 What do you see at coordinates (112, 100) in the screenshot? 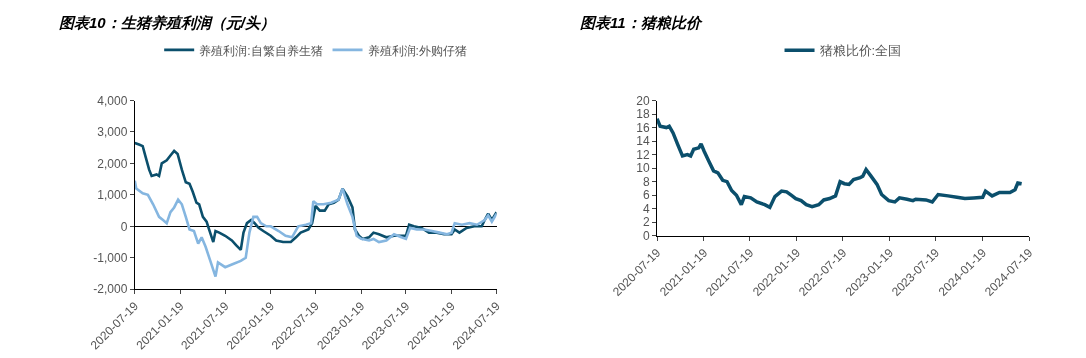
I see `y-tick-label: 4,000` at bounding box center [112, 100].